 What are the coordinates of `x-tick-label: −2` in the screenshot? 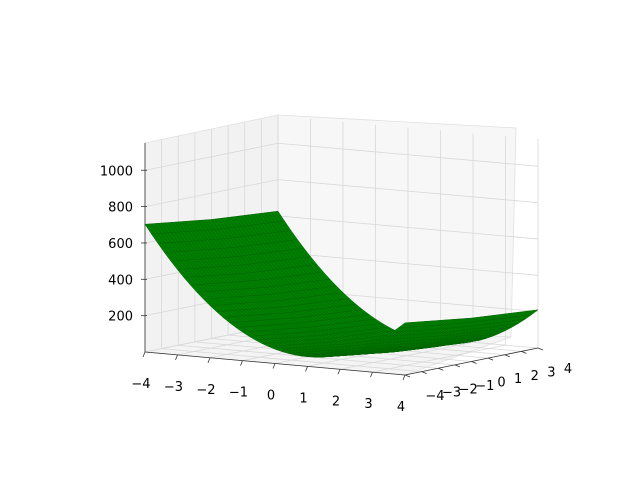 It's located at (205, 390).